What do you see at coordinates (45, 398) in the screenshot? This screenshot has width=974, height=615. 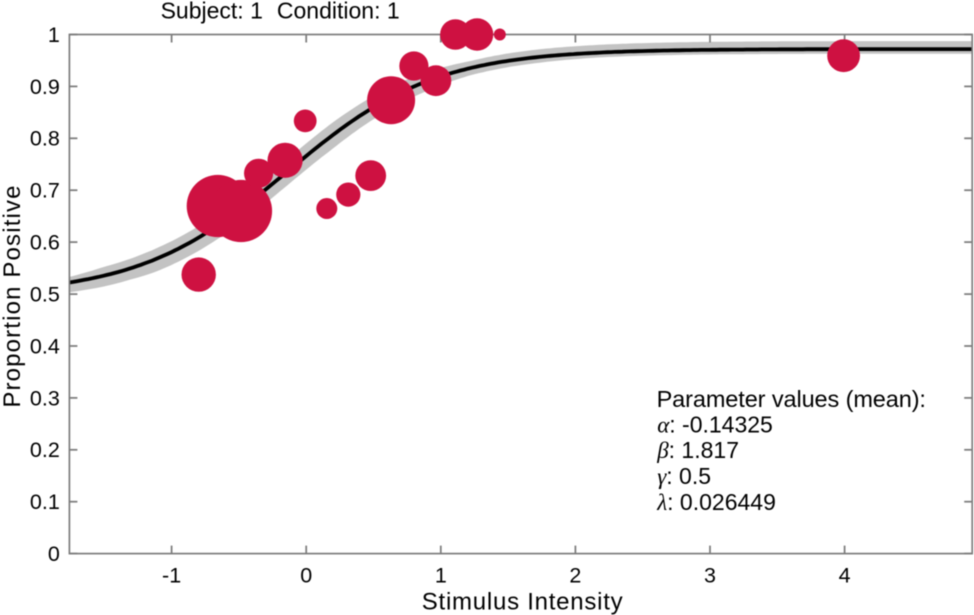 I see `svg-text: 0.3` at bounding box center [45, 398].